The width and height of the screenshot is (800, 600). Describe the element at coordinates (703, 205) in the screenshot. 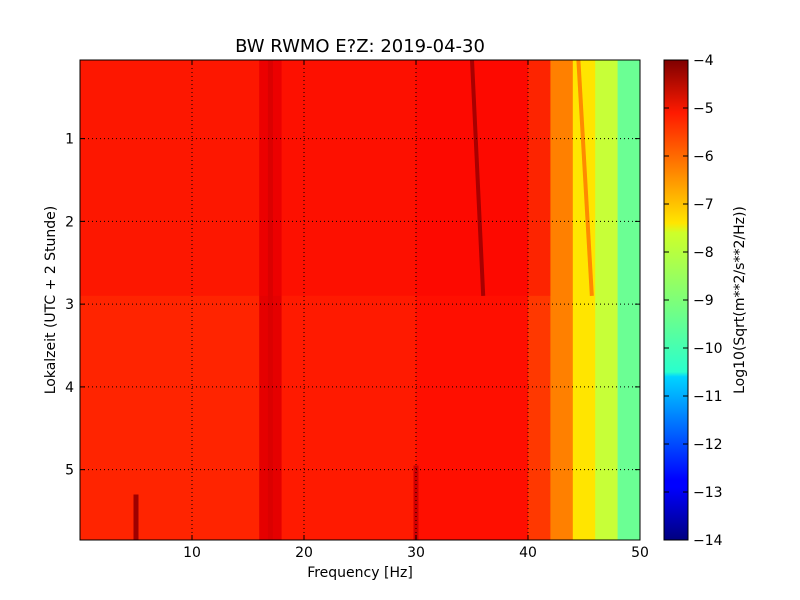

I see `colorbar-tick-label: −7` at that location.